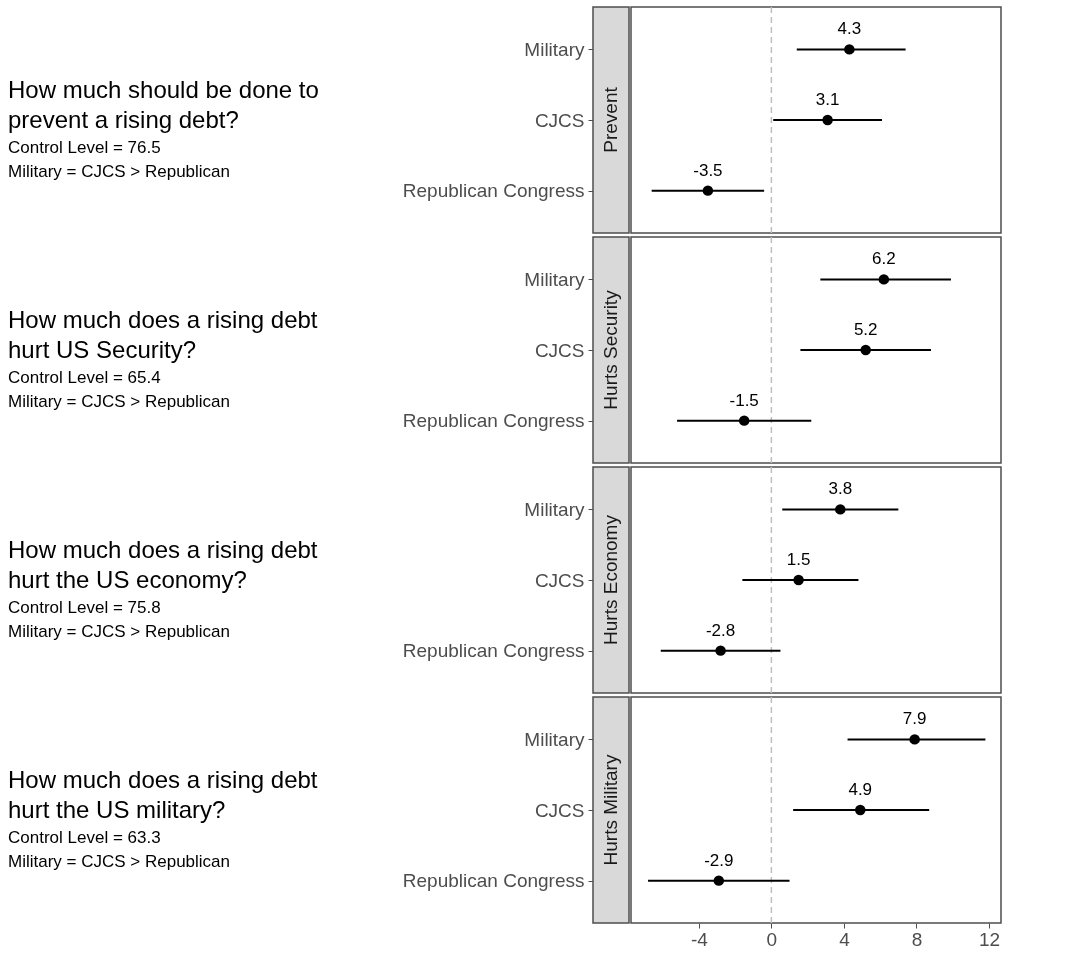 This screenshot has height=970, width=1082. Describe the element at coordinates (163, 104) in the screenshot. I see `text: How much should be done to prevent a rising debt?` at that location.